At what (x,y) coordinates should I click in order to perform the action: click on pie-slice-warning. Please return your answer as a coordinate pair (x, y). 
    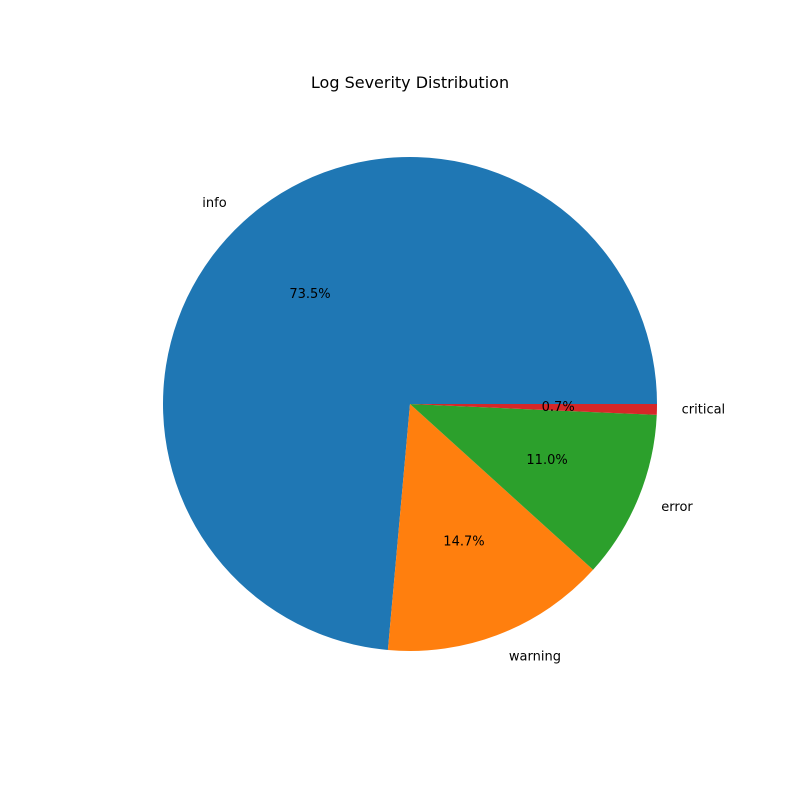
    Looking at the image, I should click on (490, 527).